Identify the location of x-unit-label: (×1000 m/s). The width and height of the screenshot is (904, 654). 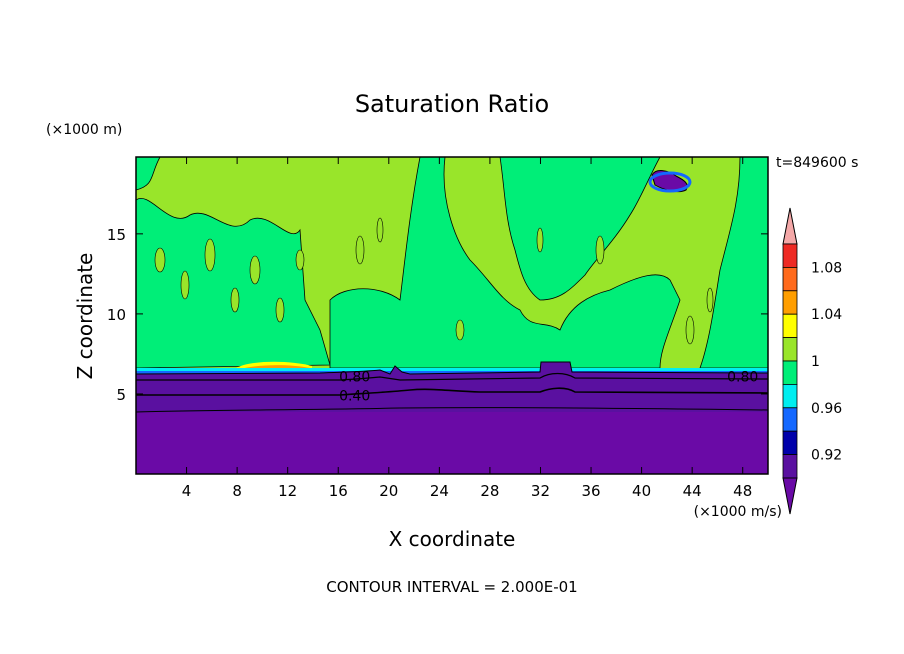
(738, 512).